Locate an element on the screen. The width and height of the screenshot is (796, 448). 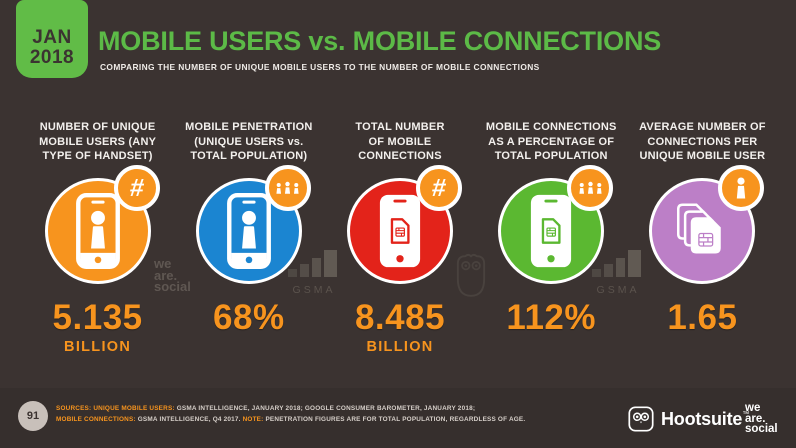
we-are-social-logo: we are. social is located at coordinates (761, 419).